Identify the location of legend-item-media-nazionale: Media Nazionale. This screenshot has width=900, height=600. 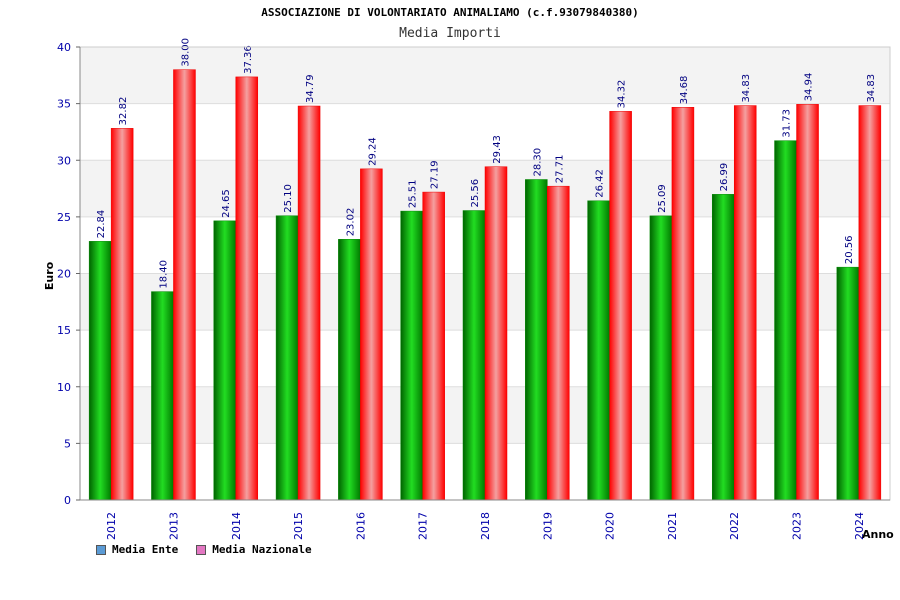
(254, 549).